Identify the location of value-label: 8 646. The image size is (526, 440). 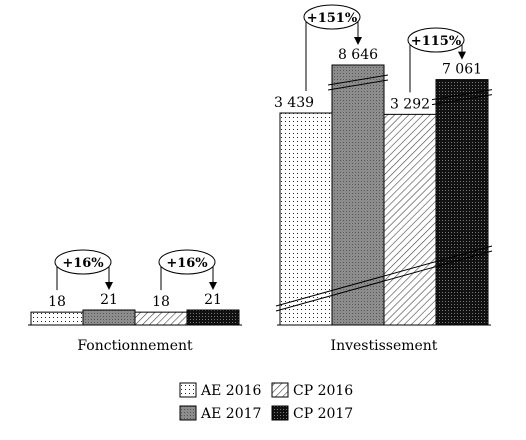
(358, 55).